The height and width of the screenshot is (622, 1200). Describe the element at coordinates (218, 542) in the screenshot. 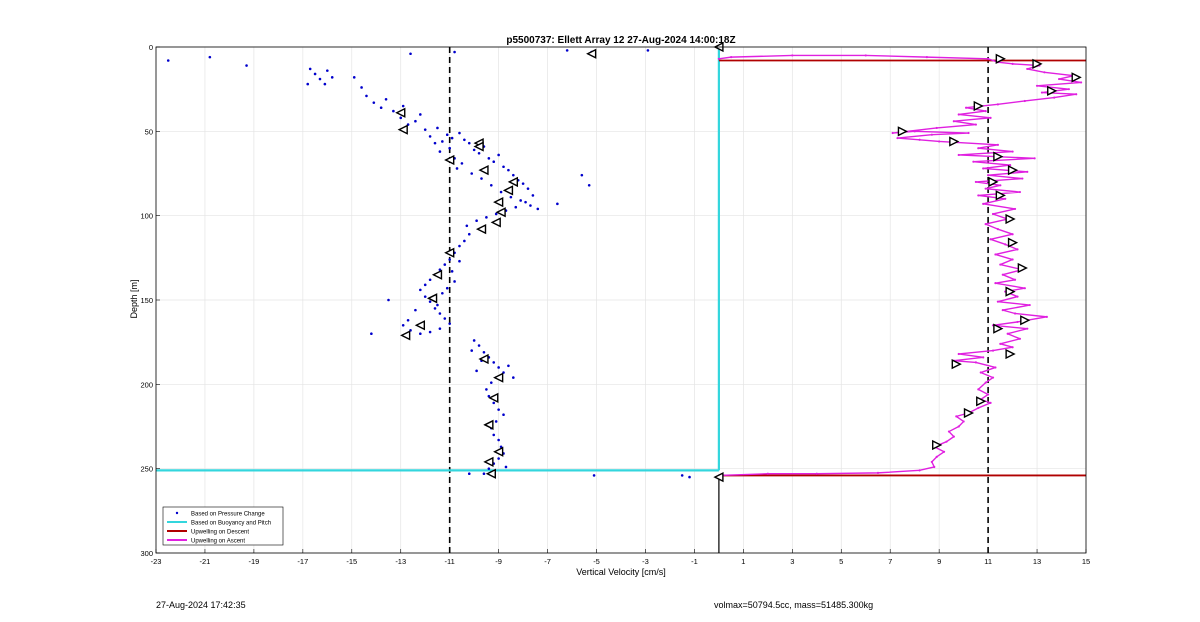

I see `legend-entry-label: Upwelling on Ascent` at that location.